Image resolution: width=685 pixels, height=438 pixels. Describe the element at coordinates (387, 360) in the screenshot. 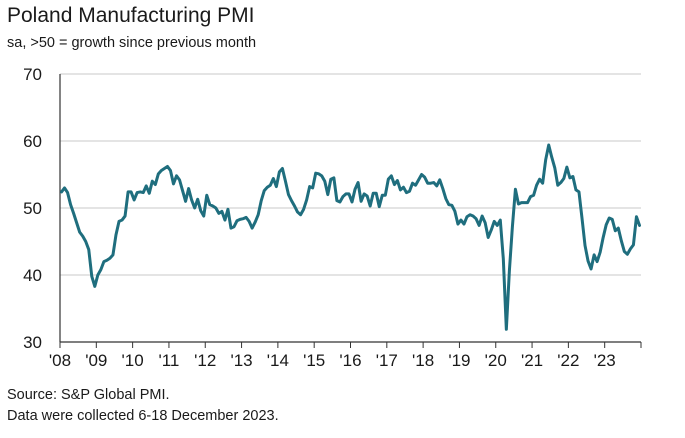

I see `x-tick-label: '17` at that location.